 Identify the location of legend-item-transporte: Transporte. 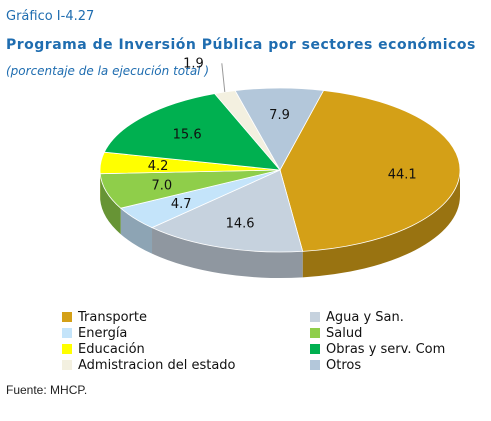
(104, 317).